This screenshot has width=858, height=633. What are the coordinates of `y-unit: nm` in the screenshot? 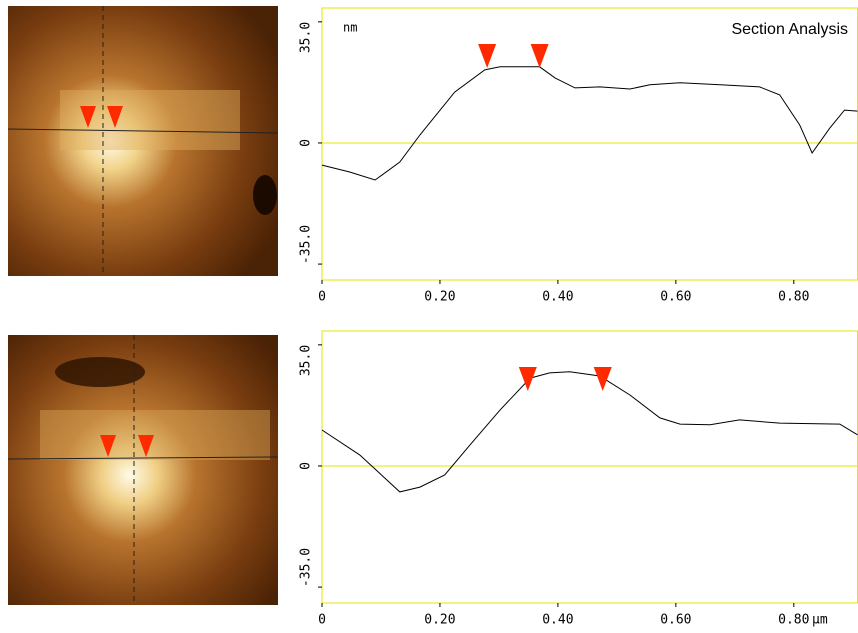 It's located at (350, 28).